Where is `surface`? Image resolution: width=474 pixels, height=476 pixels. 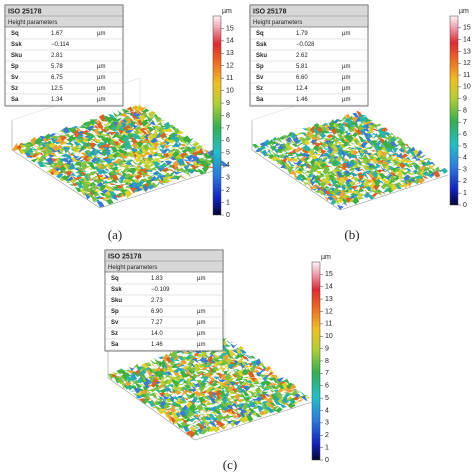 surface is located at coordinates (350, 147).